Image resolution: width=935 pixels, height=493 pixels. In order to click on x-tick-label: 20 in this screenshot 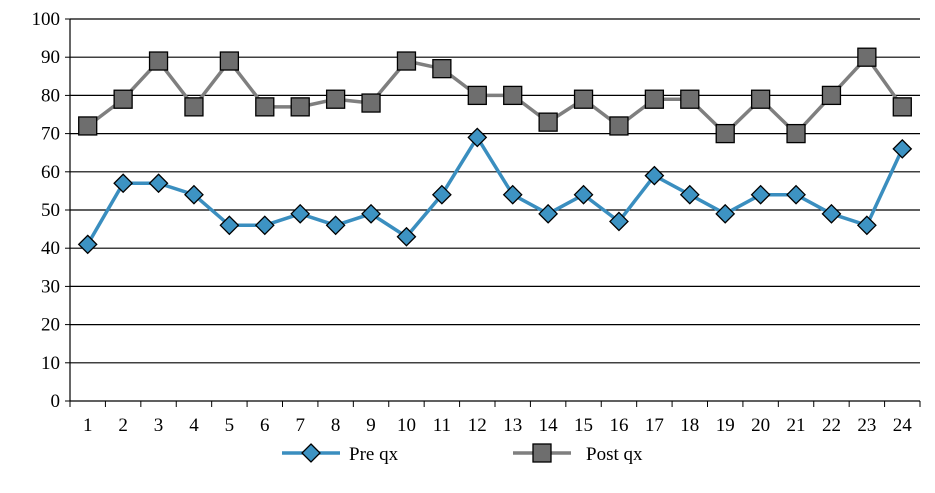, I will do `click(760, 425)`.